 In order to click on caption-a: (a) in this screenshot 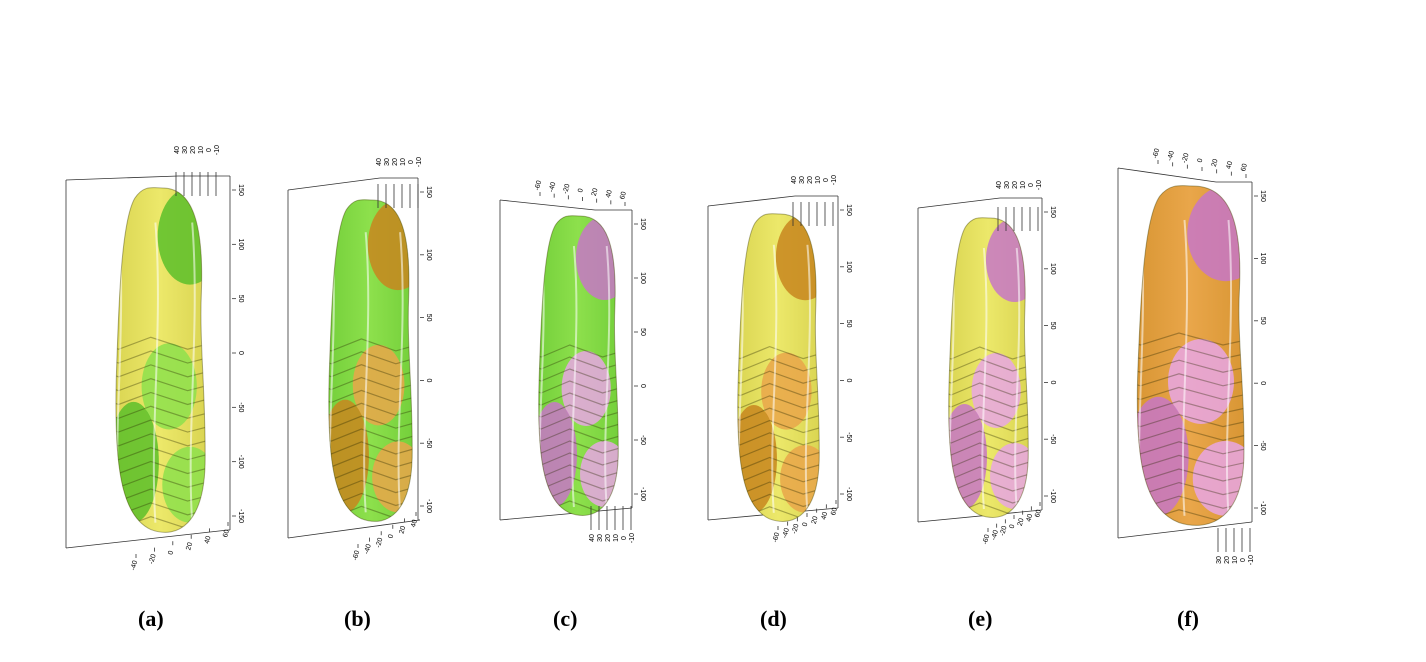, I will do `click(151, 618)`.